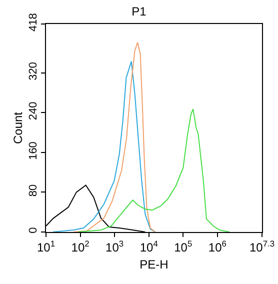 The height and width of the screenshot is (284, 278). Describe the element at coordinates (34, 22) in the screenshot. I see `y-tick-label: 418` at that location.